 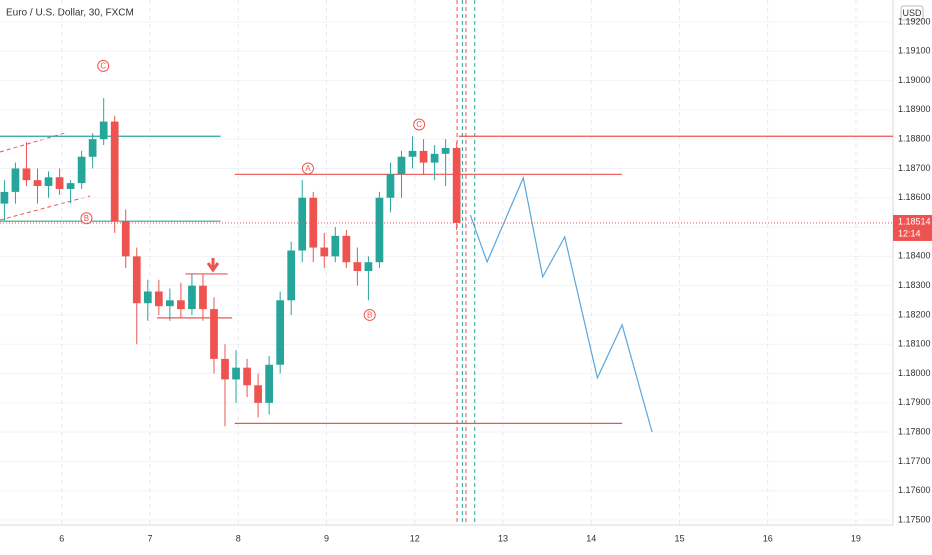 I want to click on x-tick-label: 16, so click(x=768, y=538).